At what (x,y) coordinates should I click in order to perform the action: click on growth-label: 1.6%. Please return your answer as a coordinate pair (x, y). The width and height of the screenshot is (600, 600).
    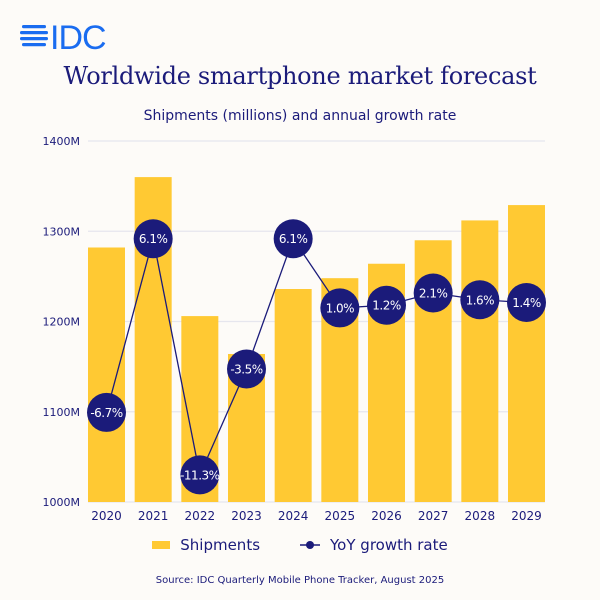
    Looking at the image, I should click on (480, 300).